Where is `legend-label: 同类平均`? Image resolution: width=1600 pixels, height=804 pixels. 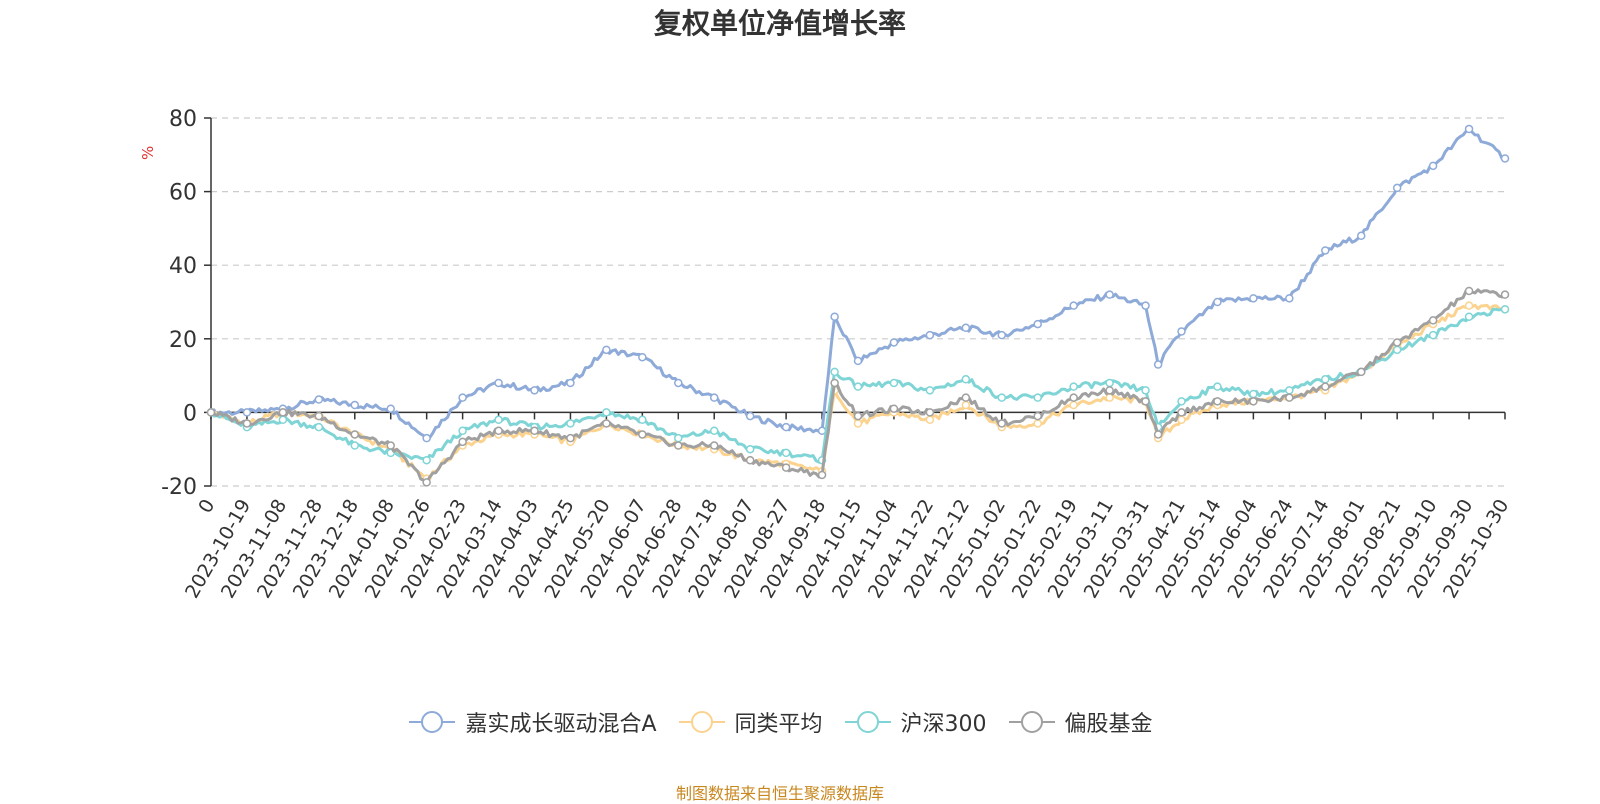 legend-label: 同类平均 is located at coordinates (778, 724).